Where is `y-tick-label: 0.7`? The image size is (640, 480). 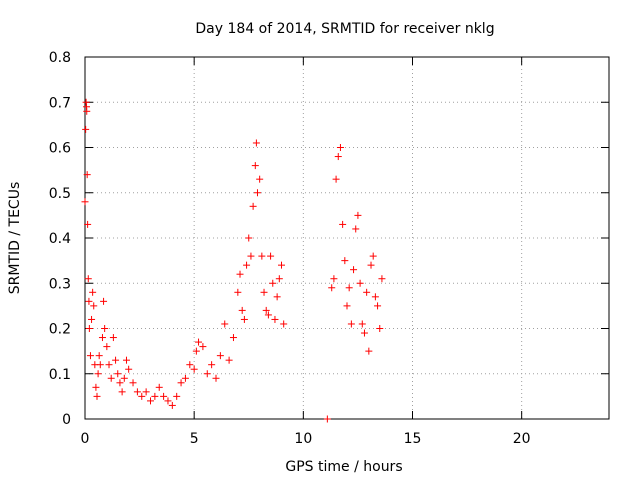
y-tick-label: 0.7 is located at coordinates (60, 103).